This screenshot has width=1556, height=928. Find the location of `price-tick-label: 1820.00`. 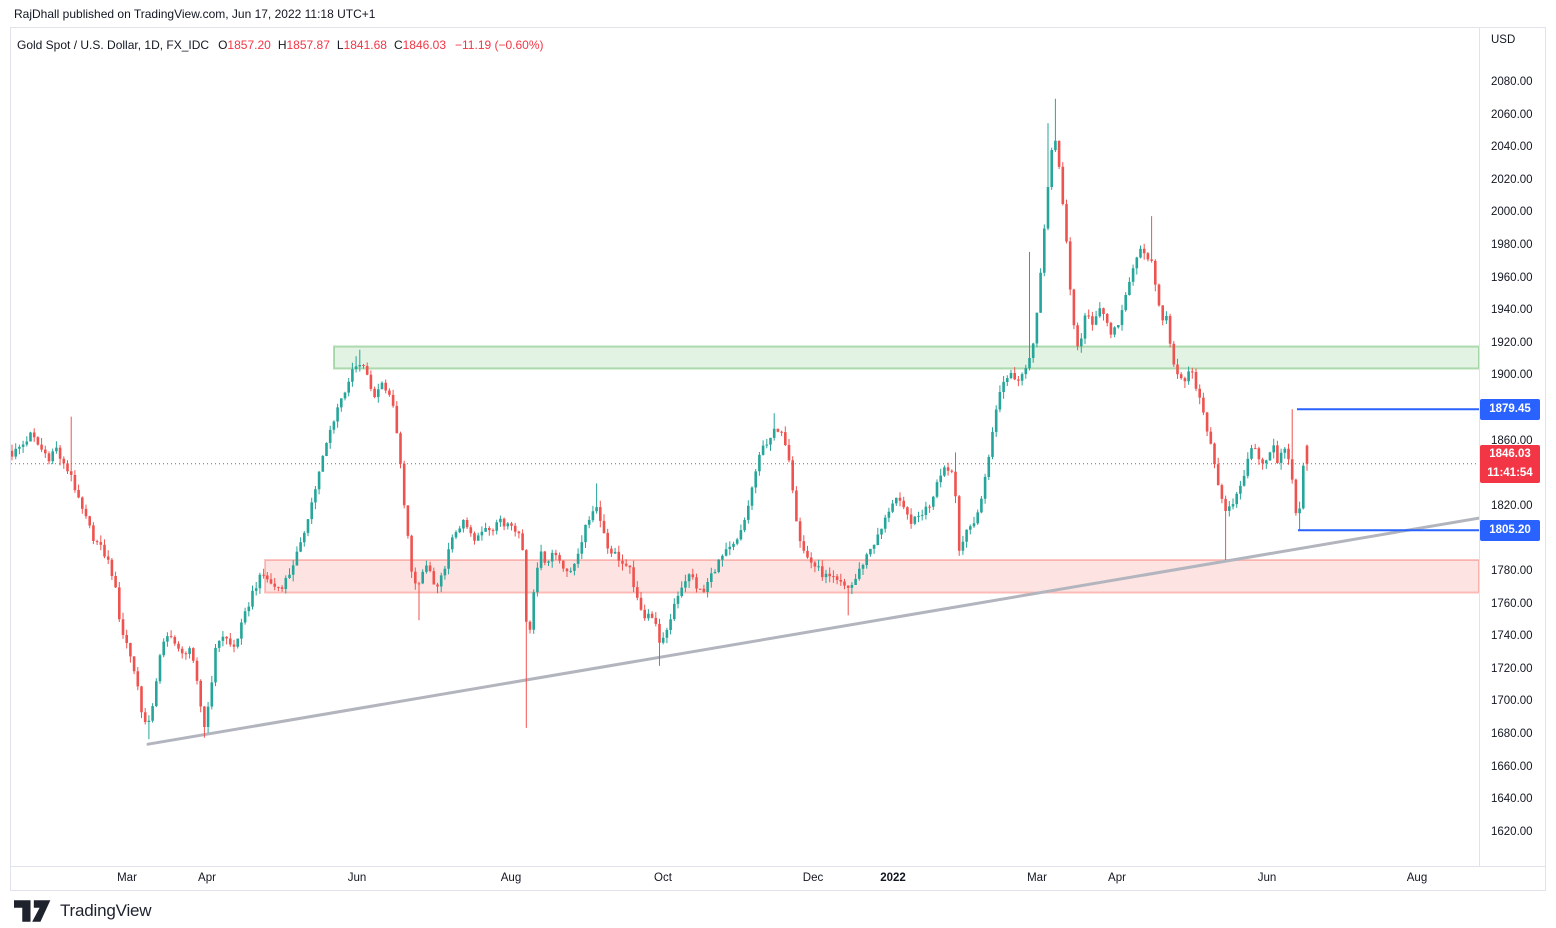

price-tick-label: 1820.00 is located at coordinates (1512, 505).